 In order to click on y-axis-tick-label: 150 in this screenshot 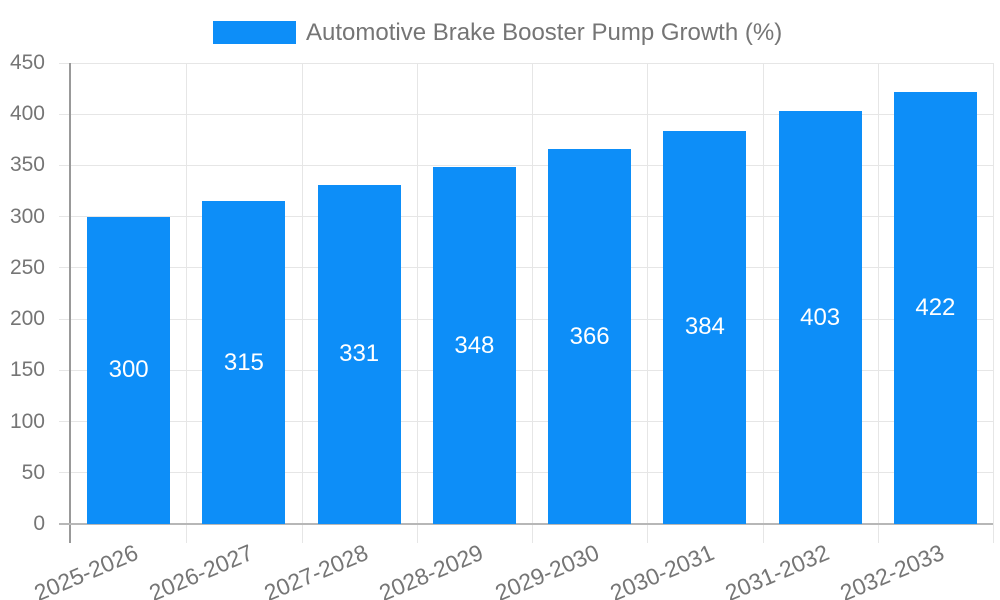, I will do `click(27, 370)`.